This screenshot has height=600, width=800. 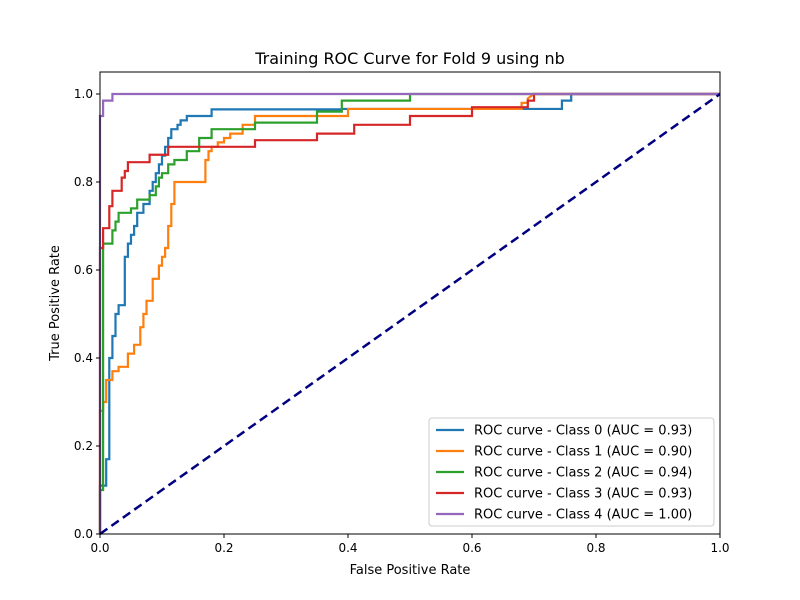 I want to click on y-tick-label: 0.2, so click(x=83, y=446).